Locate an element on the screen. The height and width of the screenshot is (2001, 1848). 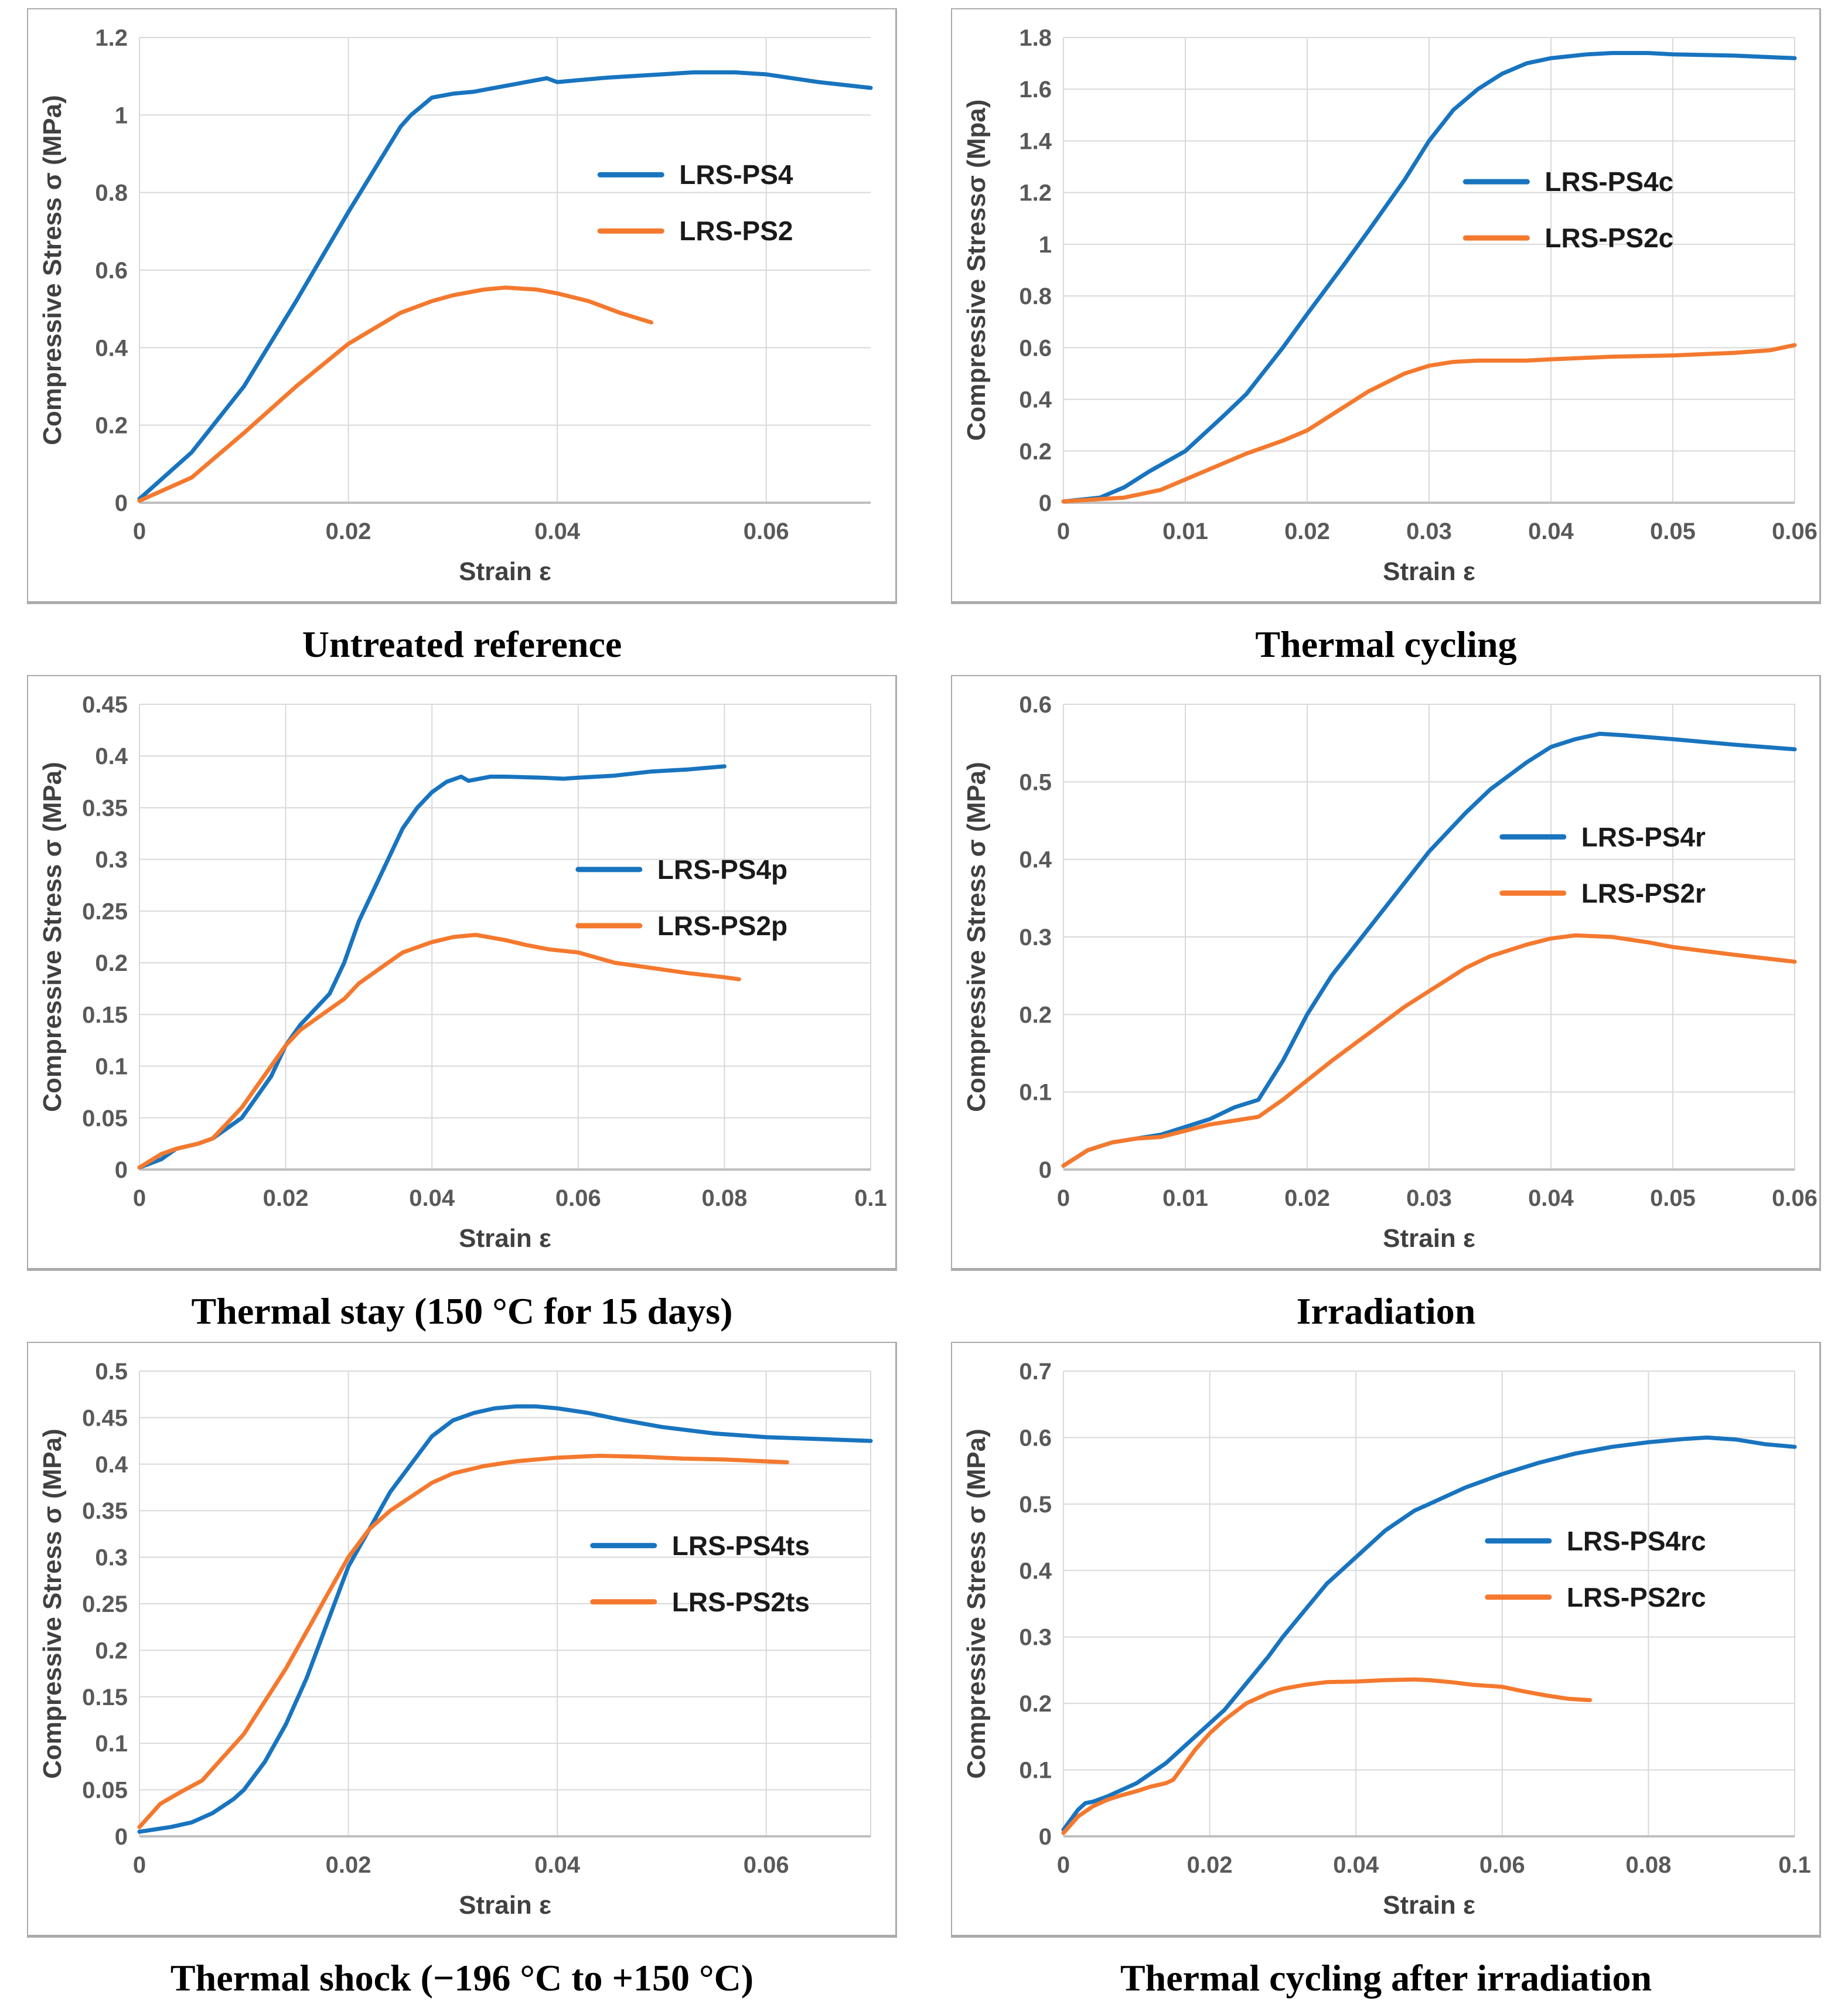
series-line-LRS-PS2ts is located at coordinates (463, 1642).